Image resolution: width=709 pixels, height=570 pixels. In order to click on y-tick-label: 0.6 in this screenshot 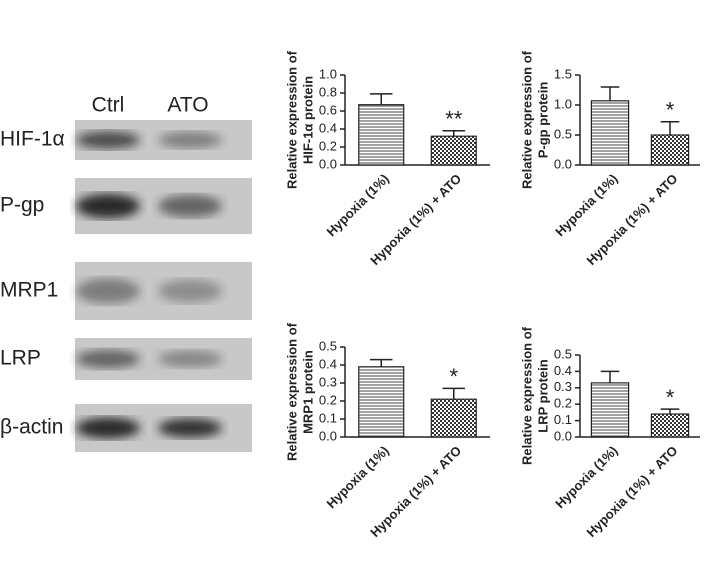, I will do `click(328, 109)`.